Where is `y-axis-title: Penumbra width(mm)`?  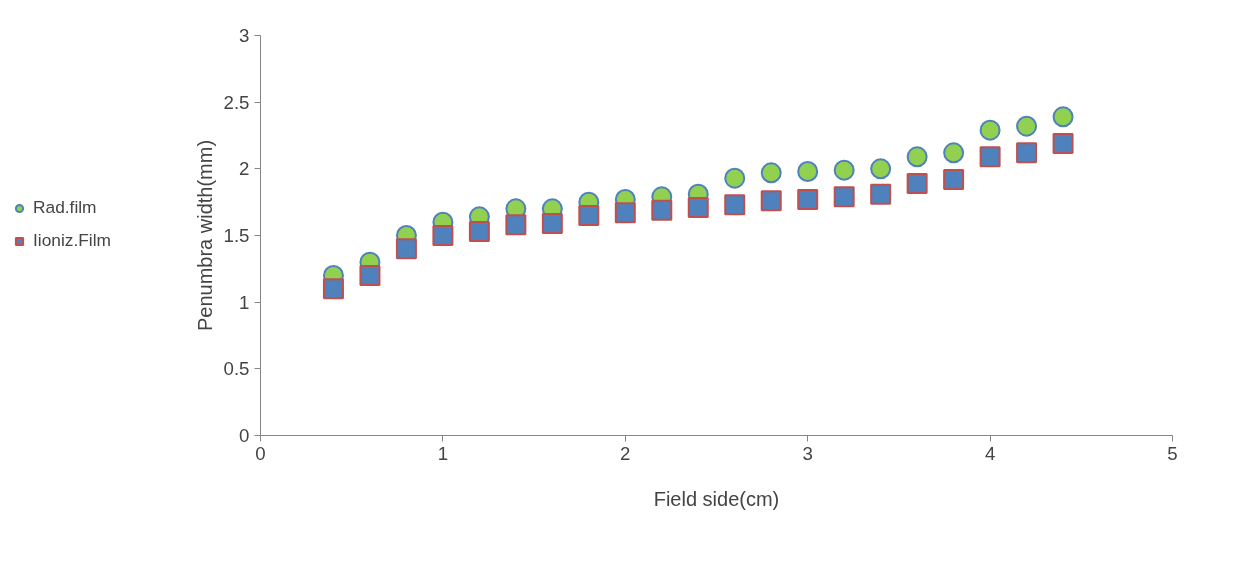 y-axis-title: Penumbra width(mm) is located at coordinates (204, 235).